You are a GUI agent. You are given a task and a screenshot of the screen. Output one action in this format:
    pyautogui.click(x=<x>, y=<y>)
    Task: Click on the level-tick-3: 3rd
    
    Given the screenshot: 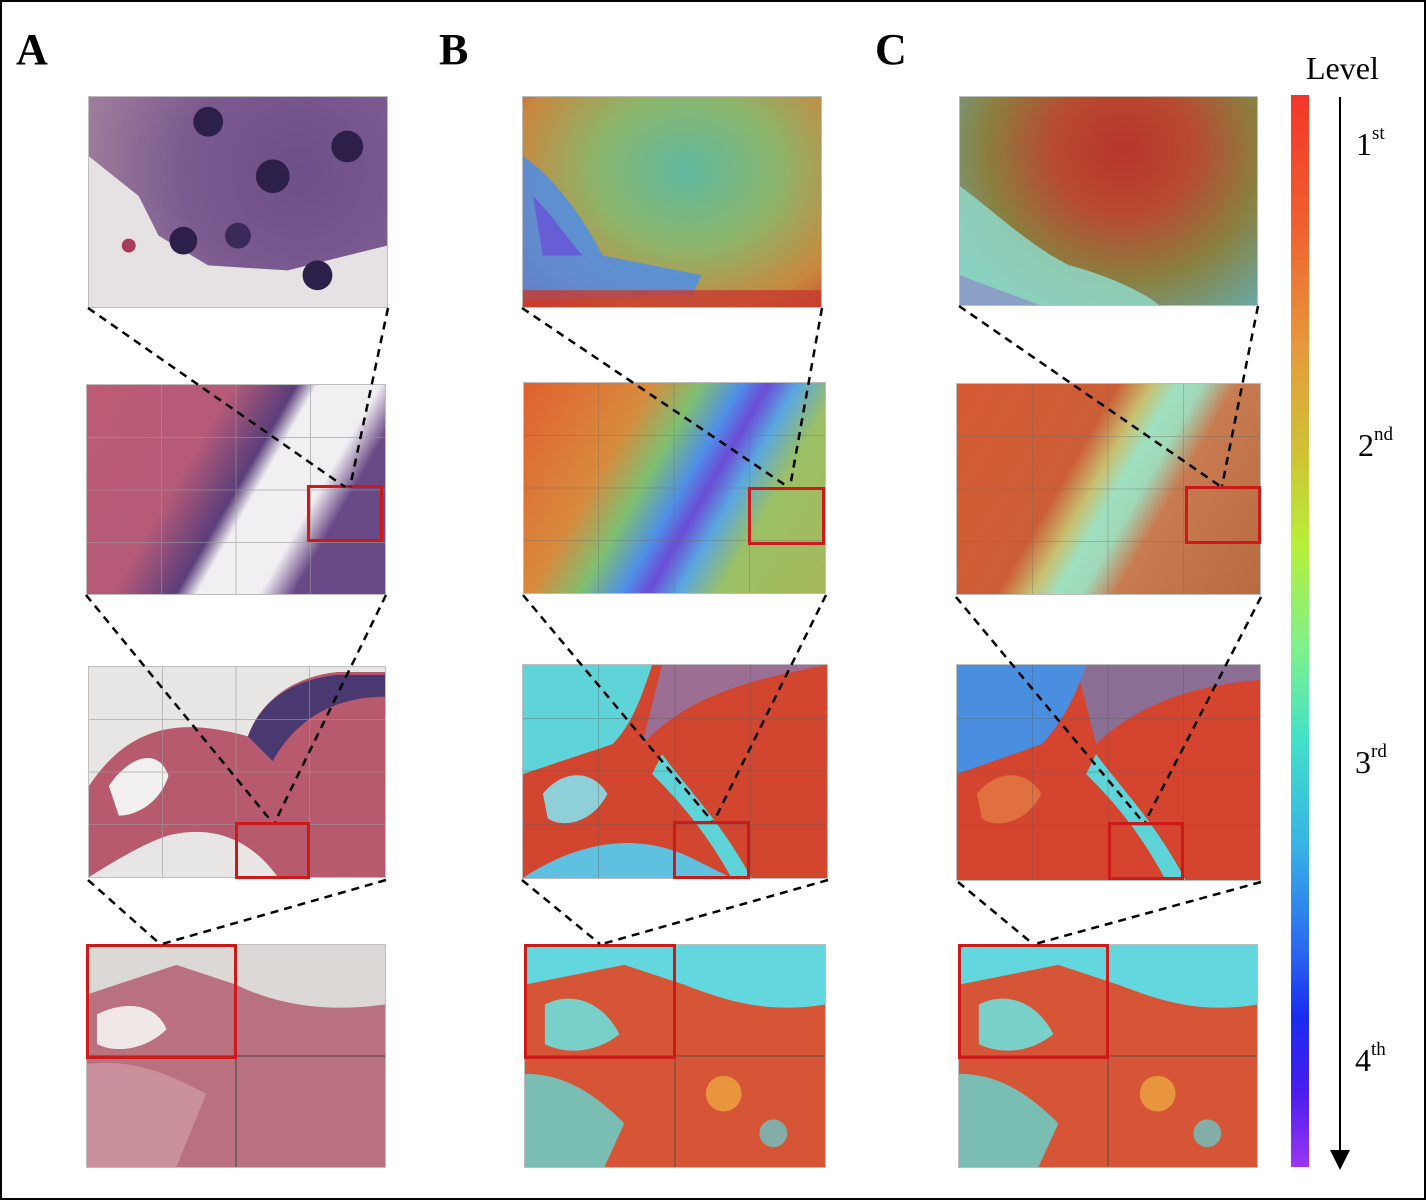 What is the action you would take?
    pyautogui.click(x=1371, y=760)
    